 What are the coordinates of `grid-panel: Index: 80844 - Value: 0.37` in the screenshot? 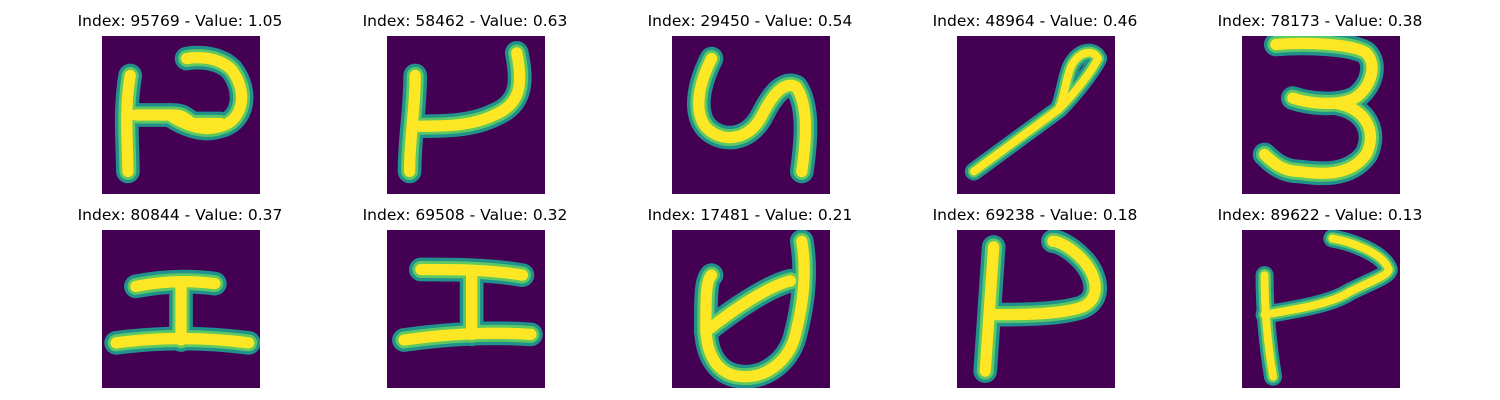 It's located at (180, 297).